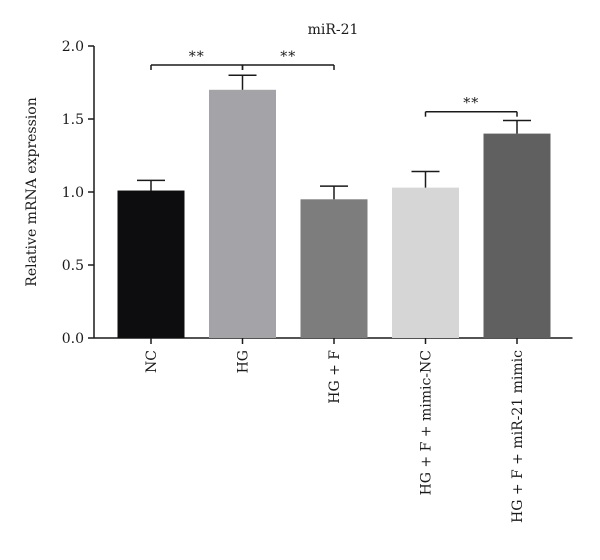 The width and height of the screenshot is (600, 560). What do you see at coordinates (427, 422) in the screenshot?
I see `x-tick-label: HG + F + mimic-NC` at bounding box center [427, 422].